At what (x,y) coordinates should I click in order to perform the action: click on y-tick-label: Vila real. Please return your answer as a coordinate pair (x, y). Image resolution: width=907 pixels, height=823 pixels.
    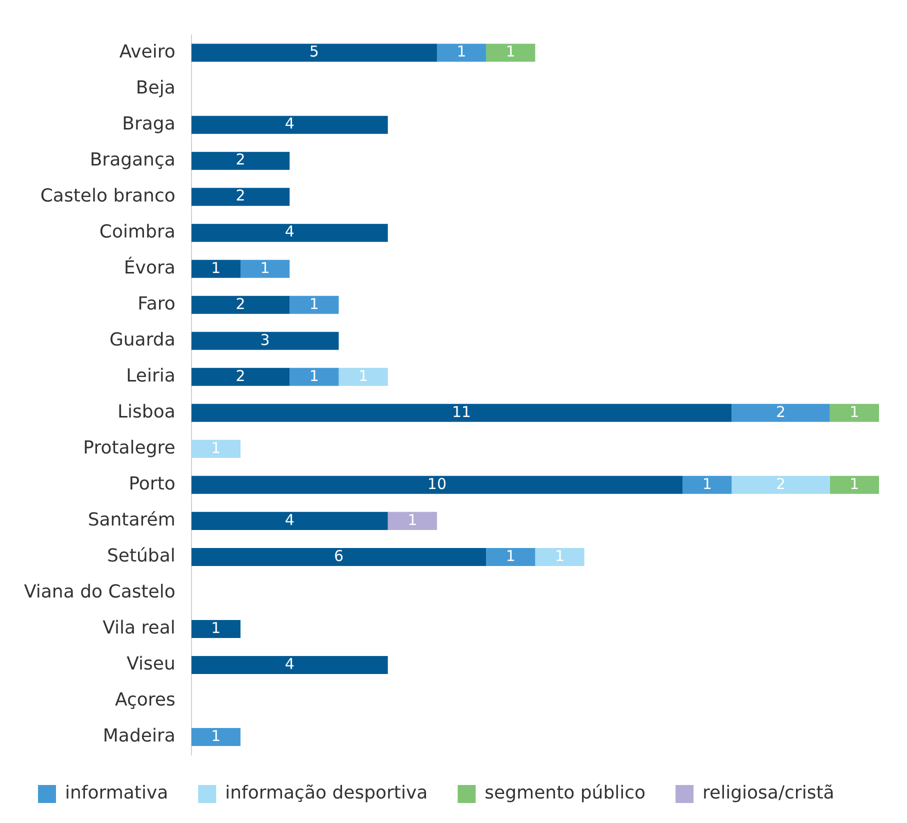
    Looking at the image, I should click on (139, 628).